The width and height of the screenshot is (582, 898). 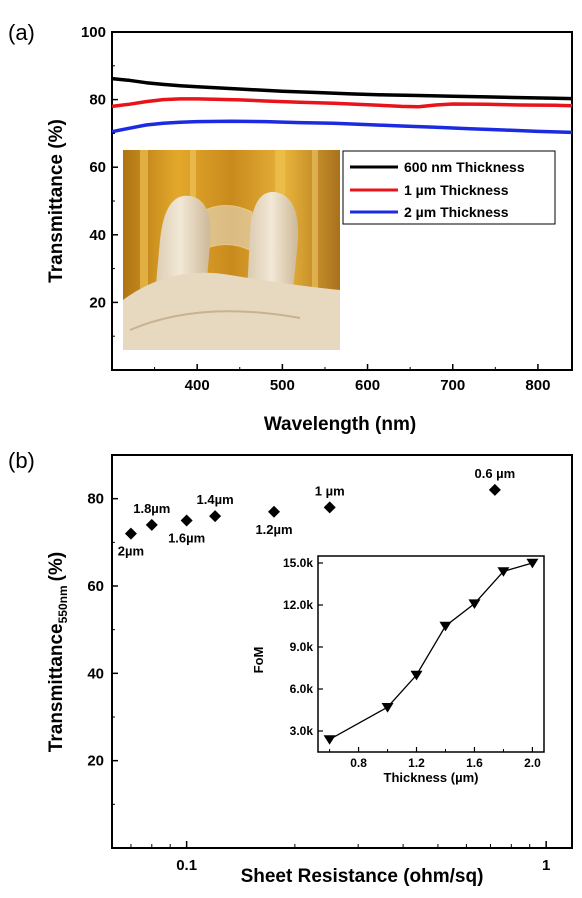 What do you see at coordinates (282, 385) in the screenshot?
I see `panel-a-xtick-label: 500` at bounding box center [282, 385].